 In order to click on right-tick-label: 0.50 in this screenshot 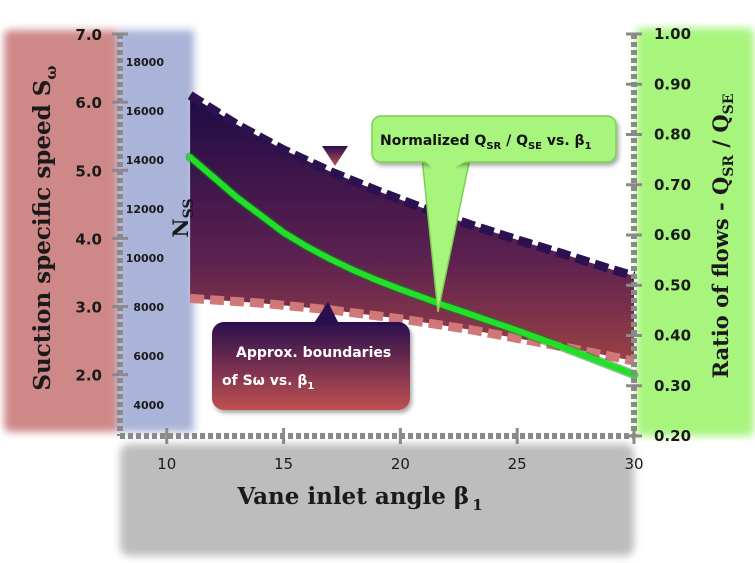, I will do `click(672, 285)`.